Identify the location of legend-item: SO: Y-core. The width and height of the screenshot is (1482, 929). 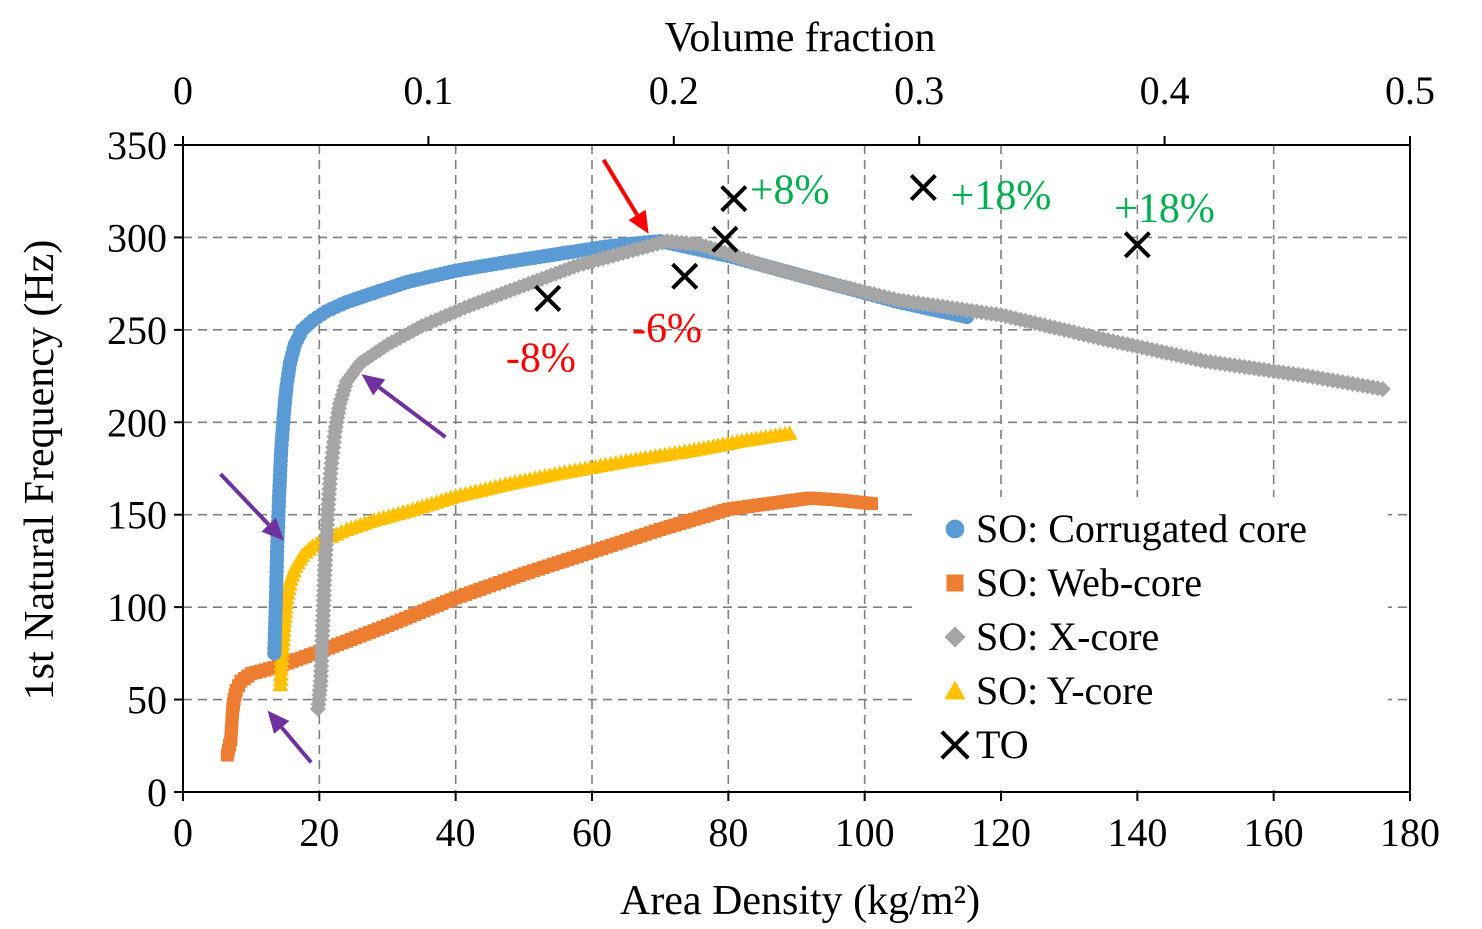
(1048, 690).